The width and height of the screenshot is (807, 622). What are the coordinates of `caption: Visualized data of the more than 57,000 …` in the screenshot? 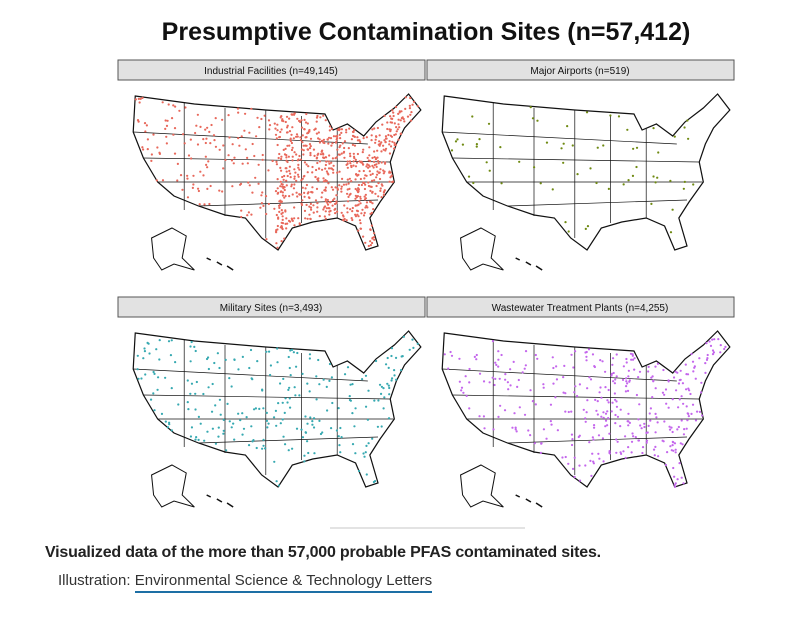 It's located at (323, 552).